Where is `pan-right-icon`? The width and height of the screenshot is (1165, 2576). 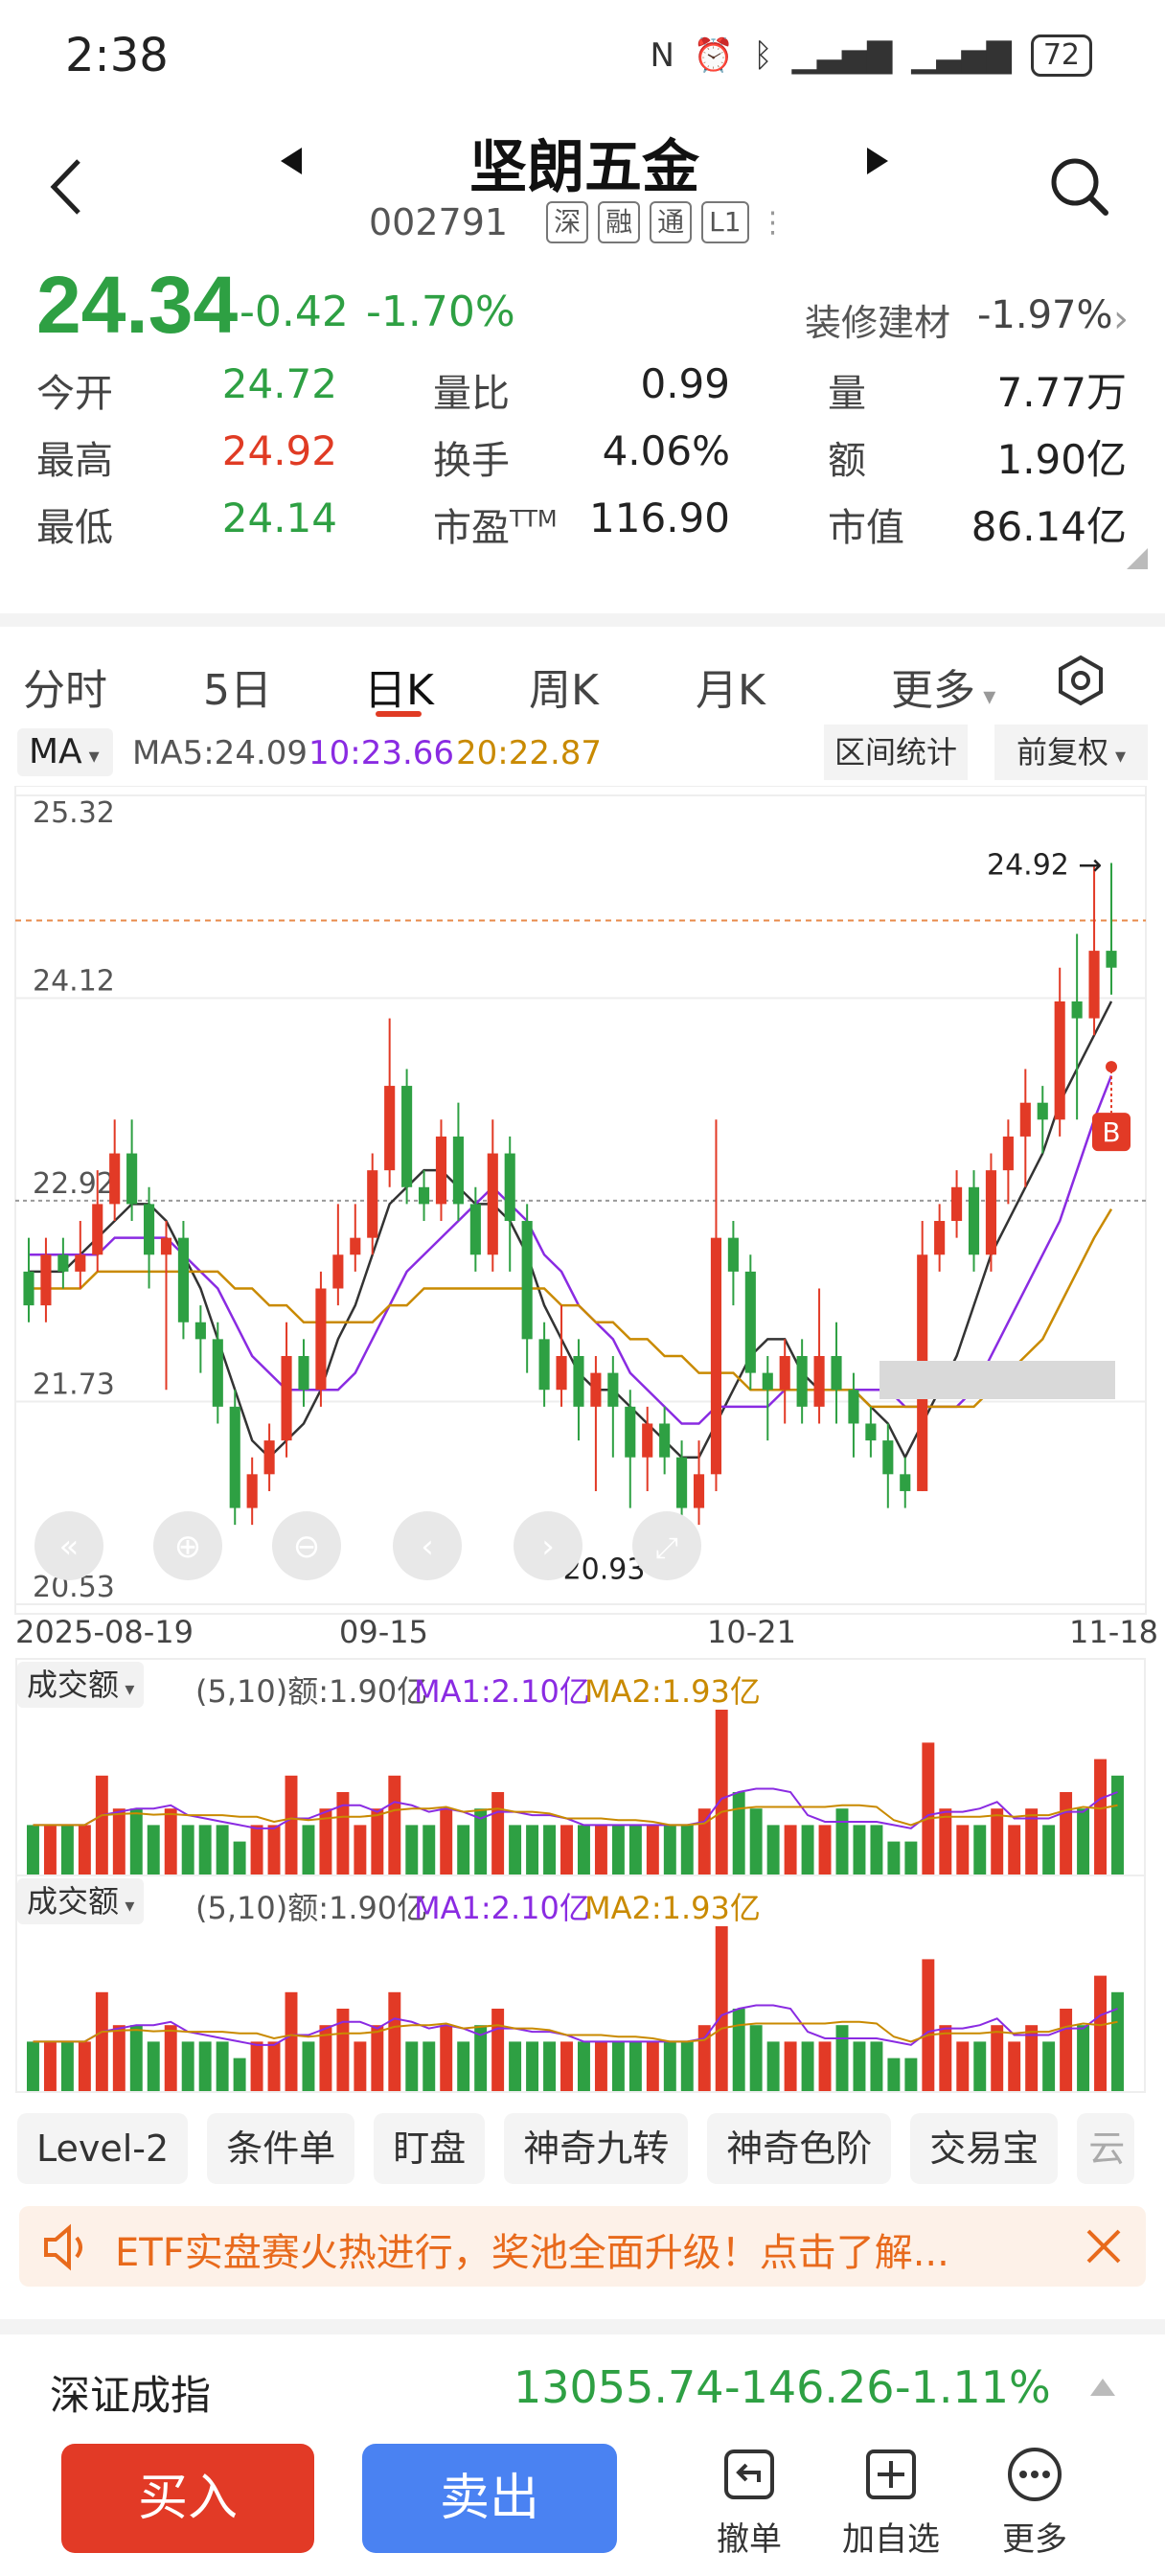
pan-right-icon is located at coordinates (548, 1545).